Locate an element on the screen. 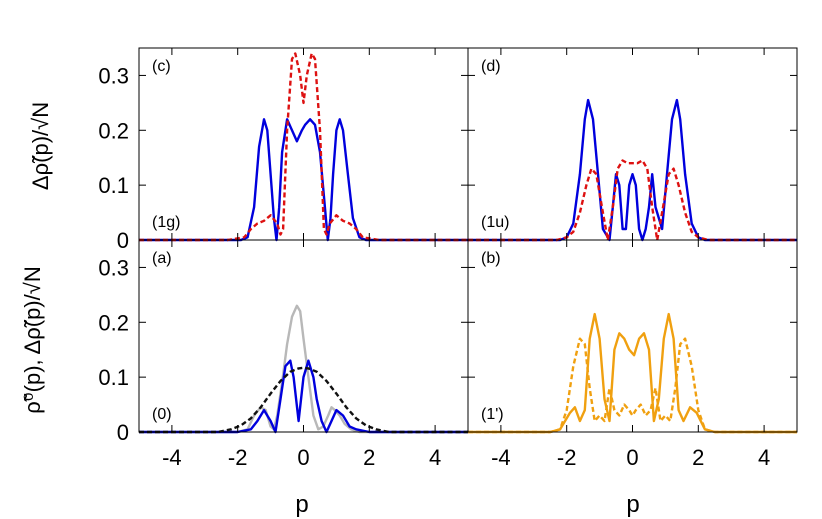  y-tick-label-c-3: 0.3 is located at coordinates (113, 75).